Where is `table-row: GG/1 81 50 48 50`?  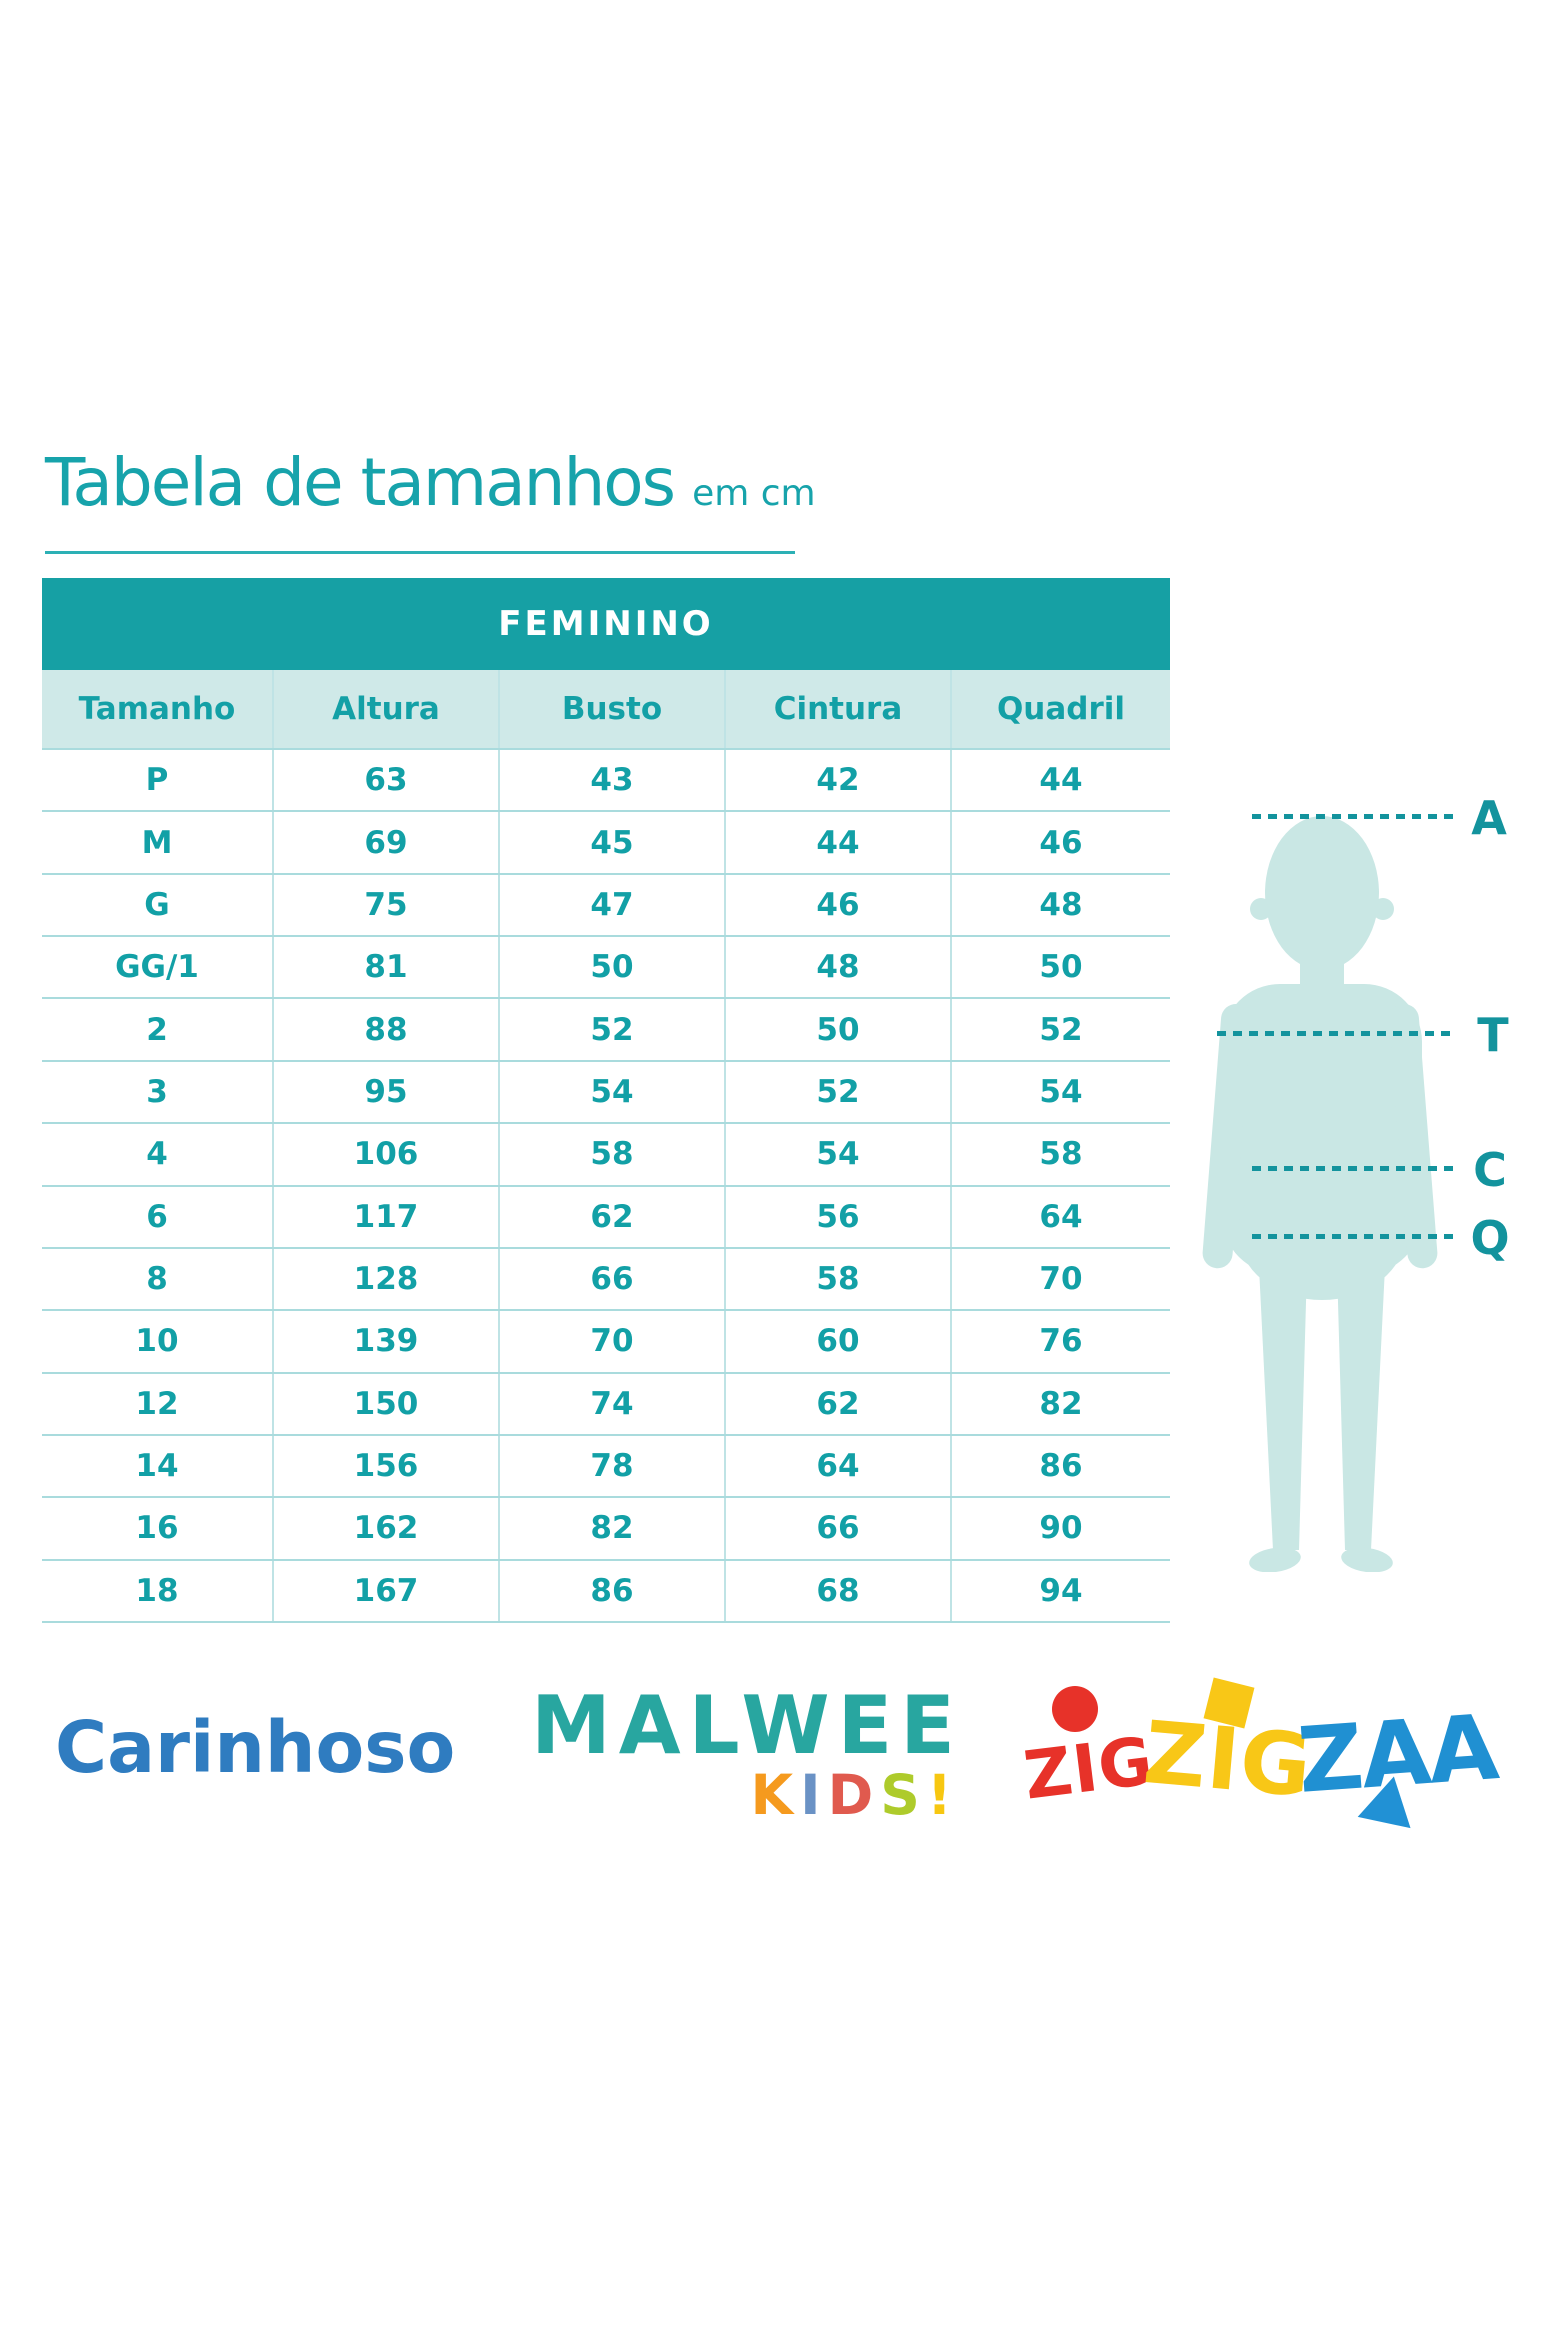
table-row: GG/1 81 50 48 50 is located at coordinates (606, 966).